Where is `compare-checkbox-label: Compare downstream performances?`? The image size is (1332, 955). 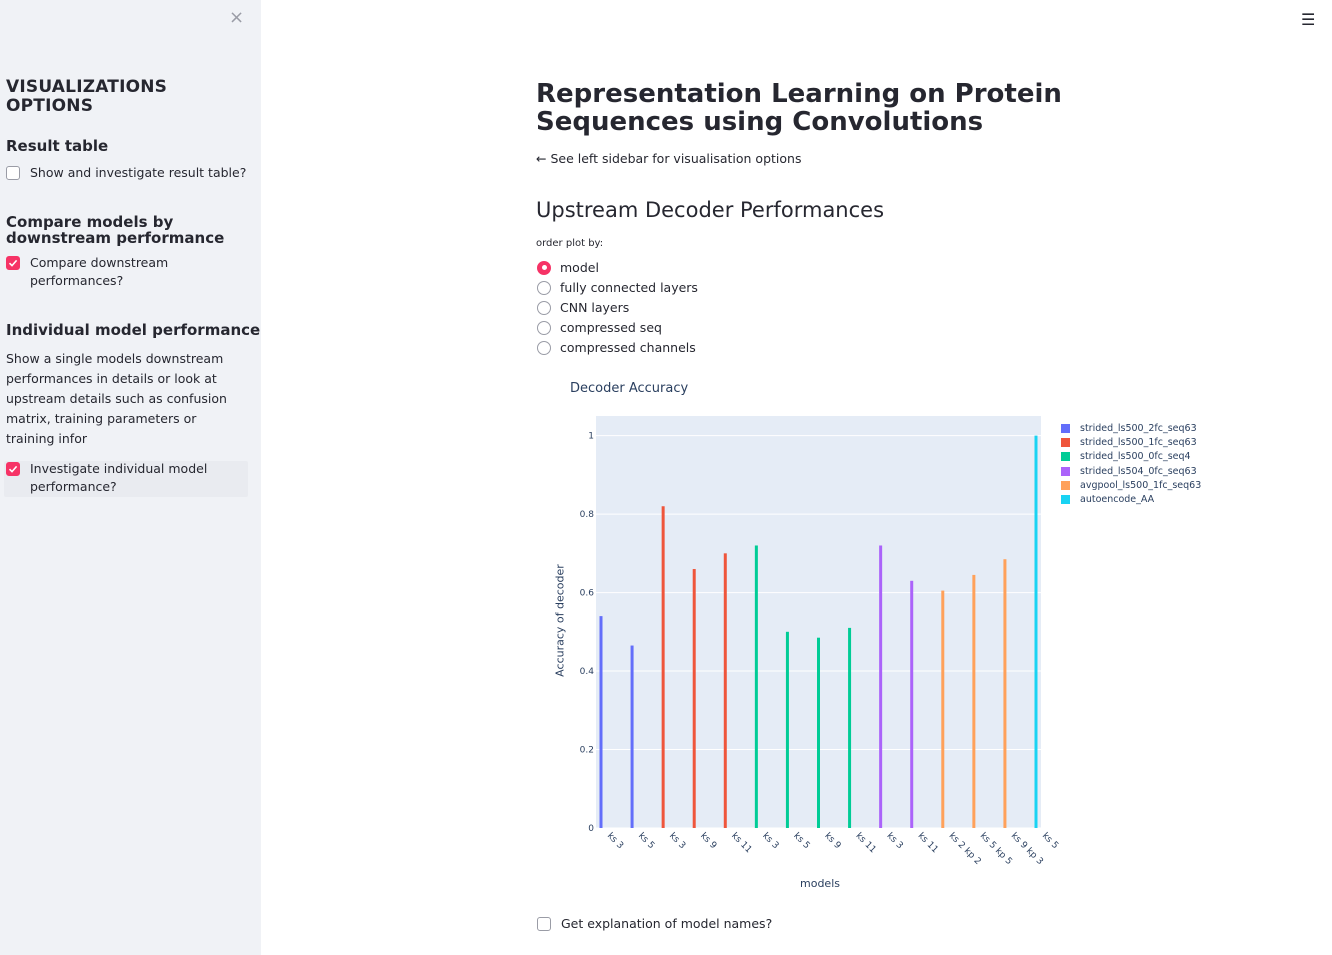 compare-checkbox-label: Compare downstream performances? is located at coordinates (99, 271).